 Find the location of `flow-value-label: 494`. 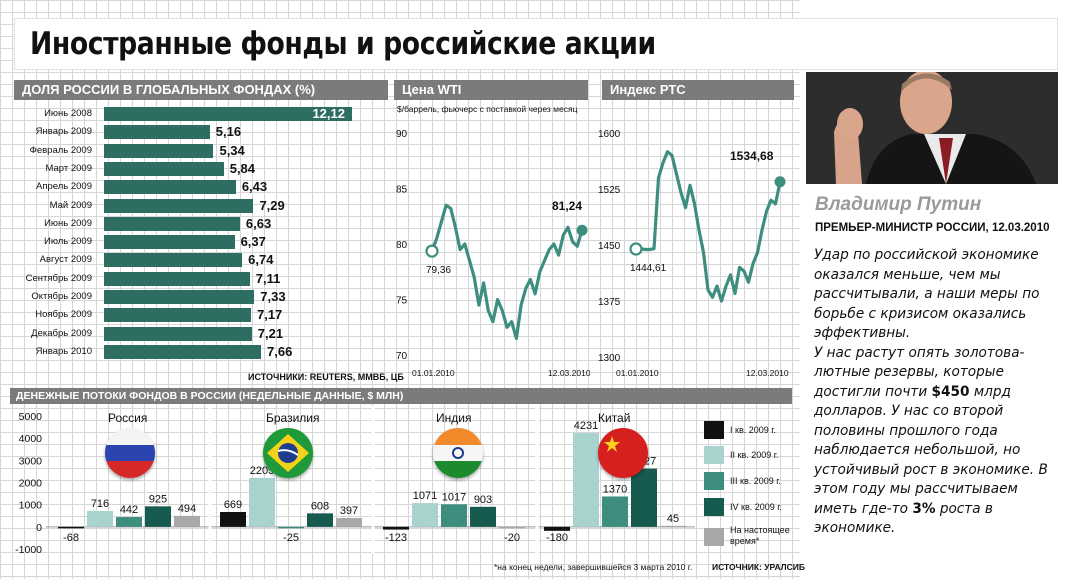

flow-value-label: 494 is located at coordinates (187, 509).